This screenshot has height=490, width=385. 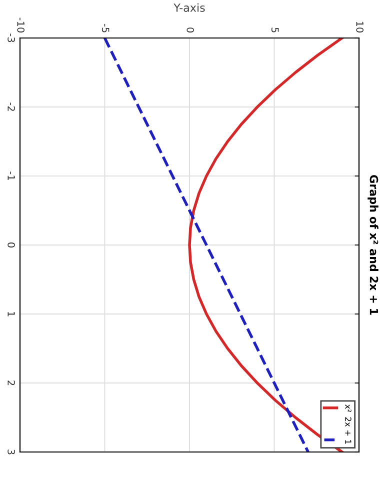 I want to click on y-tick-label: -1, so click(x=11, y=176).